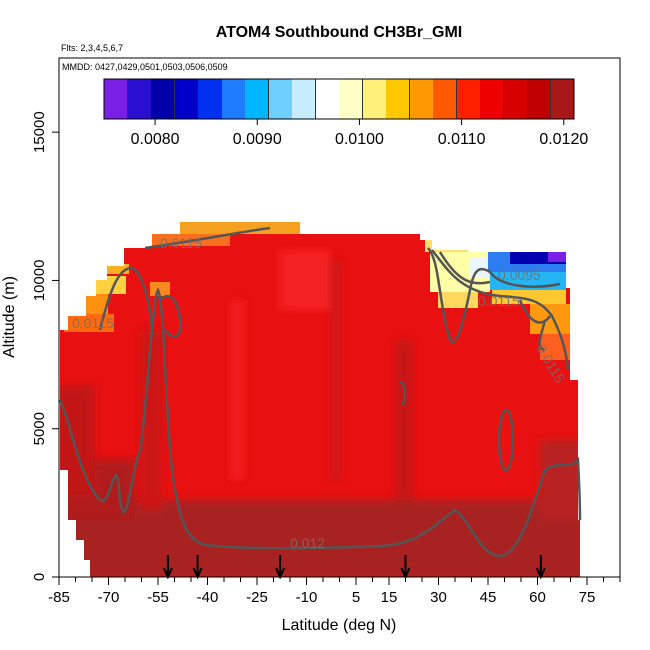 This screenshot has height=650, width=650. Describe the element at coordinates (339, 32) in the screenshot. I see `chart-title: ATOM4 Southbound CH3Br_GMI` at that location.